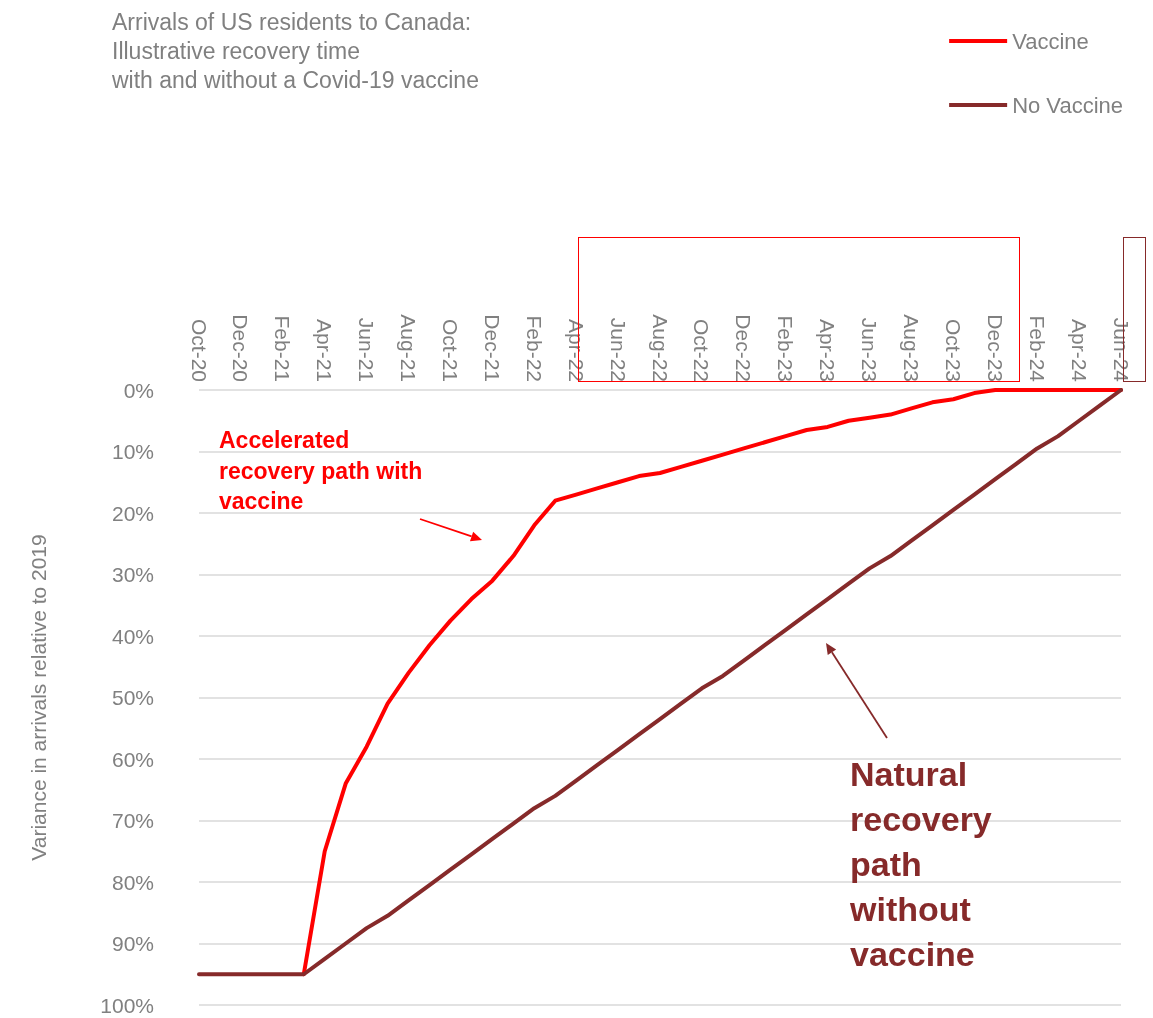 Image resolution: width=1153 pixels, height=1018 pixels. What do you see at coordinates (660, 348) in the screenshot?
I see `x-tick-label: Aug-22` at bounding box center [660, 348].